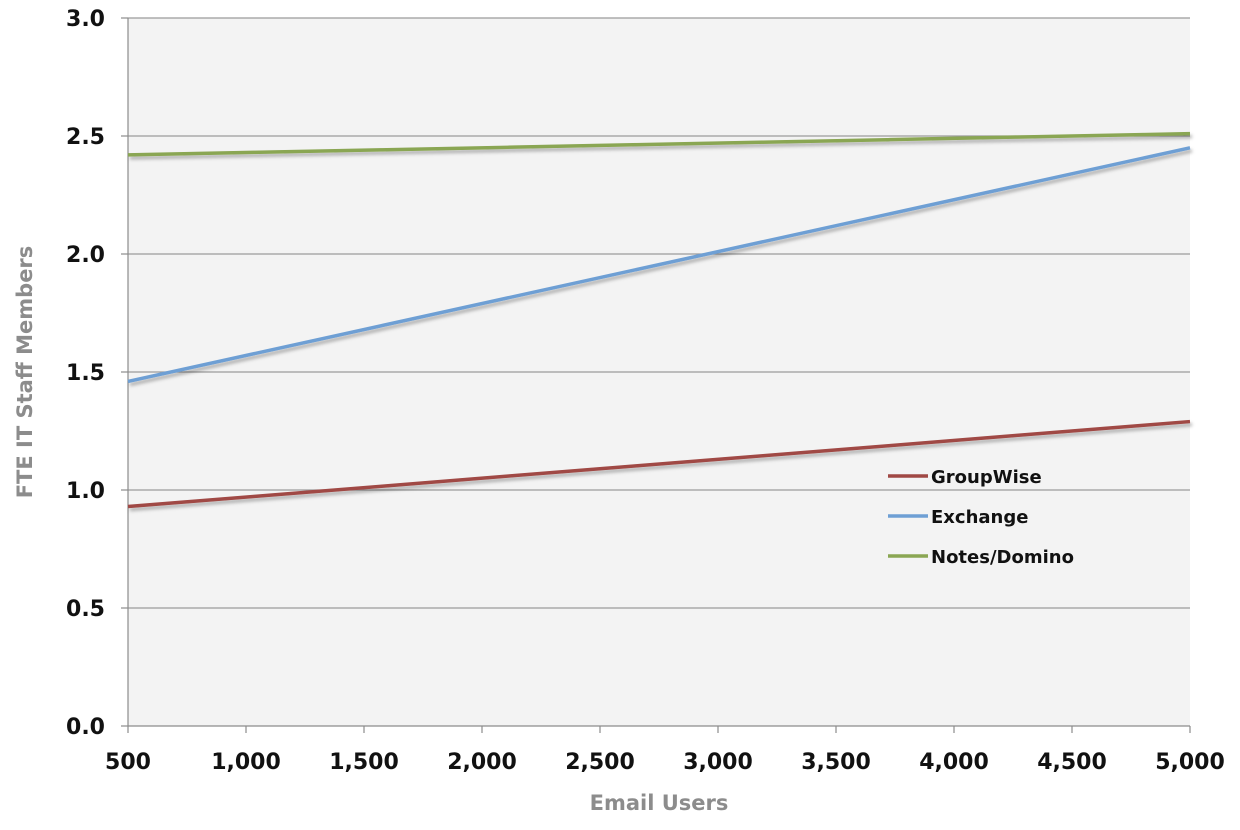 The width and height of the screenshot is (1240, 830). Describe the element at coordinates (718, 762) in the screenshot. I see `x-tick-label: 3,000` at that location.